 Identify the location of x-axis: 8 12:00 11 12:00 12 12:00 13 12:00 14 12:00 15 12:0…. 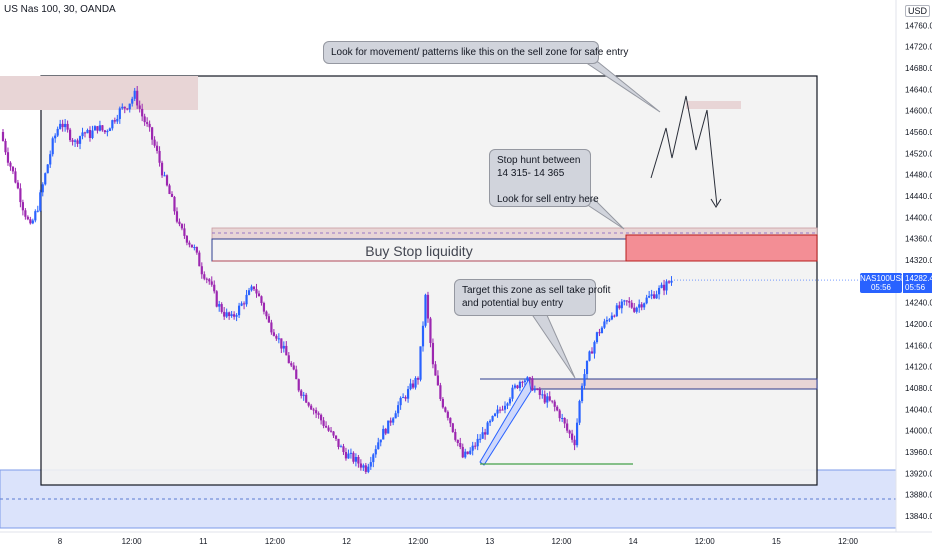
(458, 541).